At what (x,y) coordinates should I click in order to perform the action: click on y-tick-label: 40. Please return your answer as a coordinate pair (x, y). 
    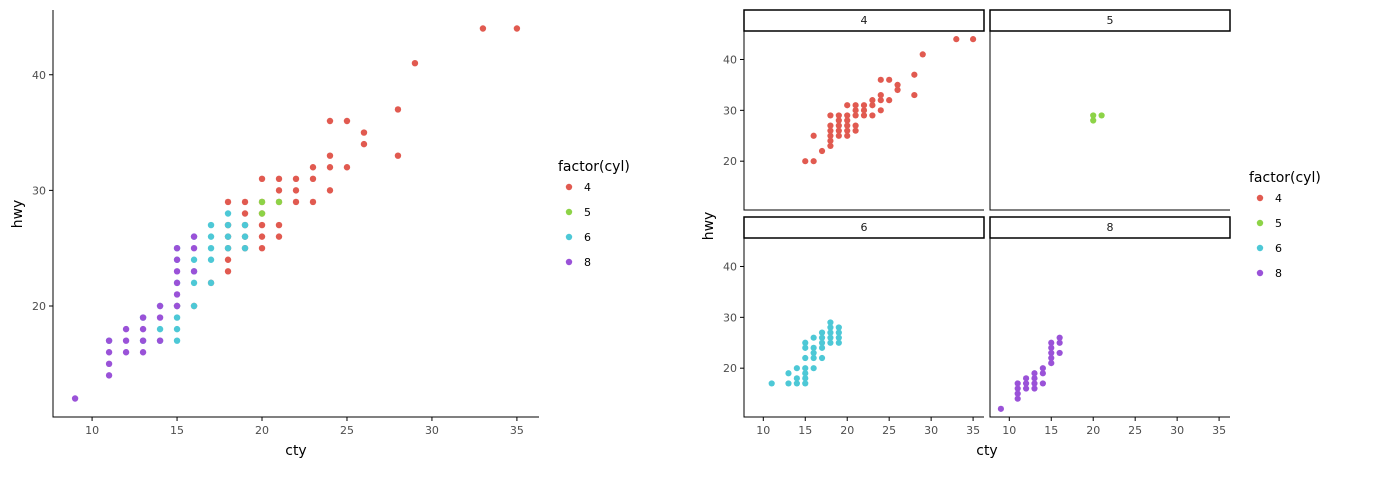
    Looking at the image, I should click on (39, 75).